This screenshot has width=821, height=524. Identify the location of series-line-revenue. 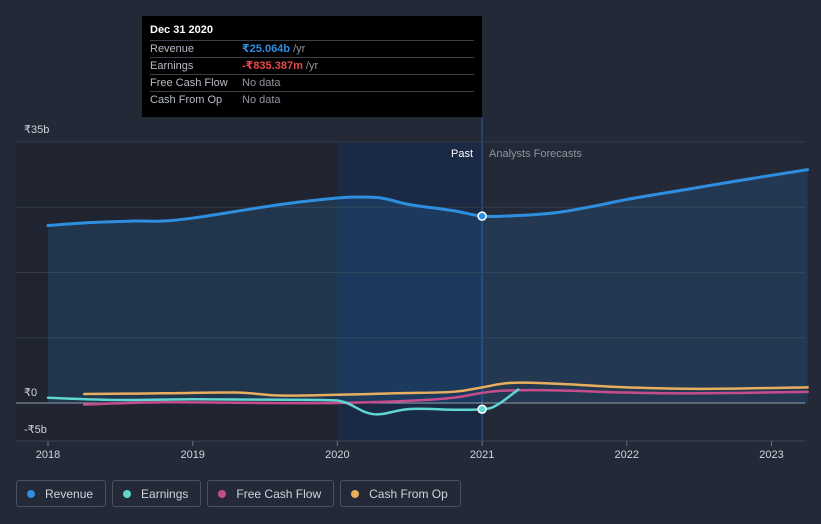
(428, 198).